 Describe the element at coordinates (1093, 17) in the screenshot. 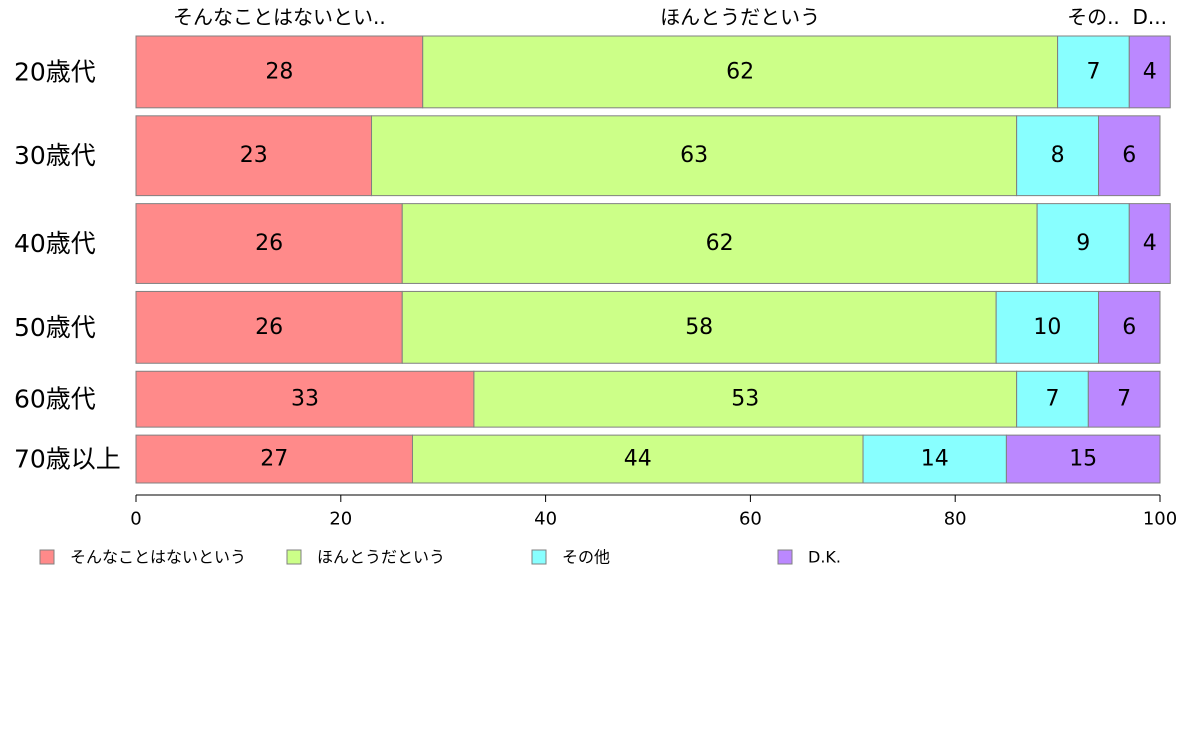

I see `column-header-label: その..` at that location.